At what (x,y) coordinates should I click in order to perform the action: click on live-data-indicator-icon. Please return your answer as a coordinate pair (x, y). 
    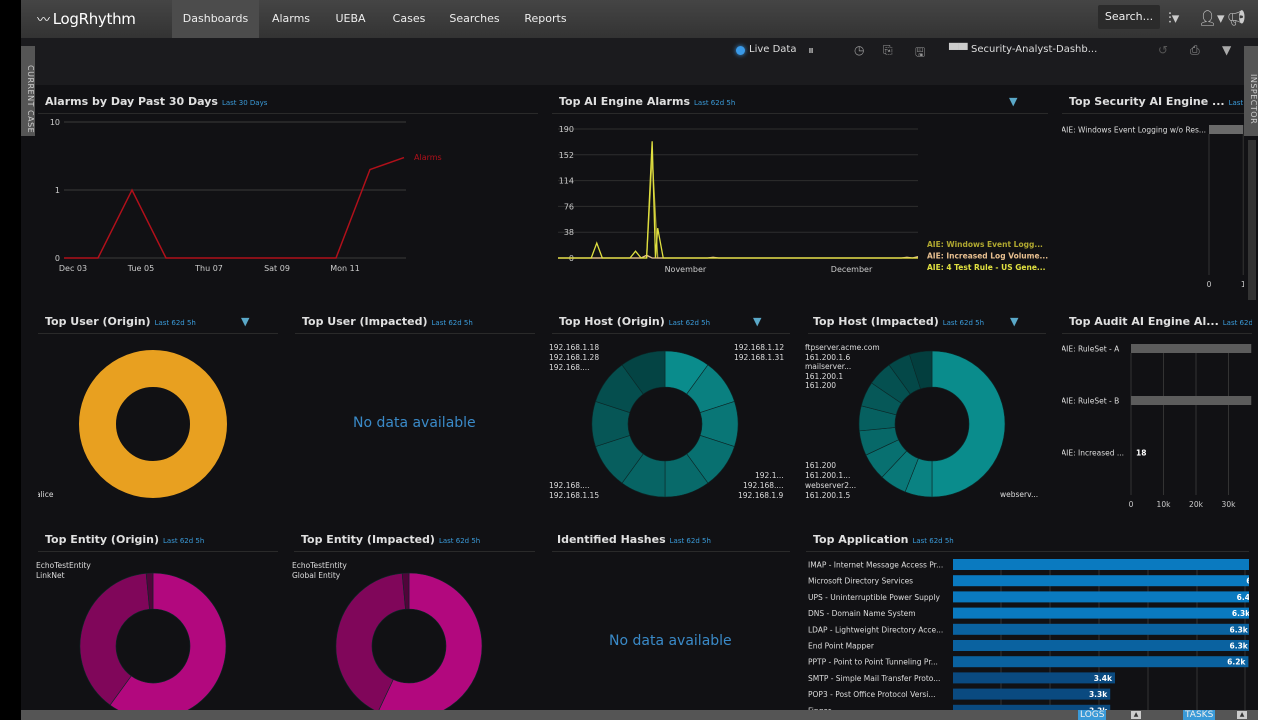
    Looking at the image, I should click on (740, 50).